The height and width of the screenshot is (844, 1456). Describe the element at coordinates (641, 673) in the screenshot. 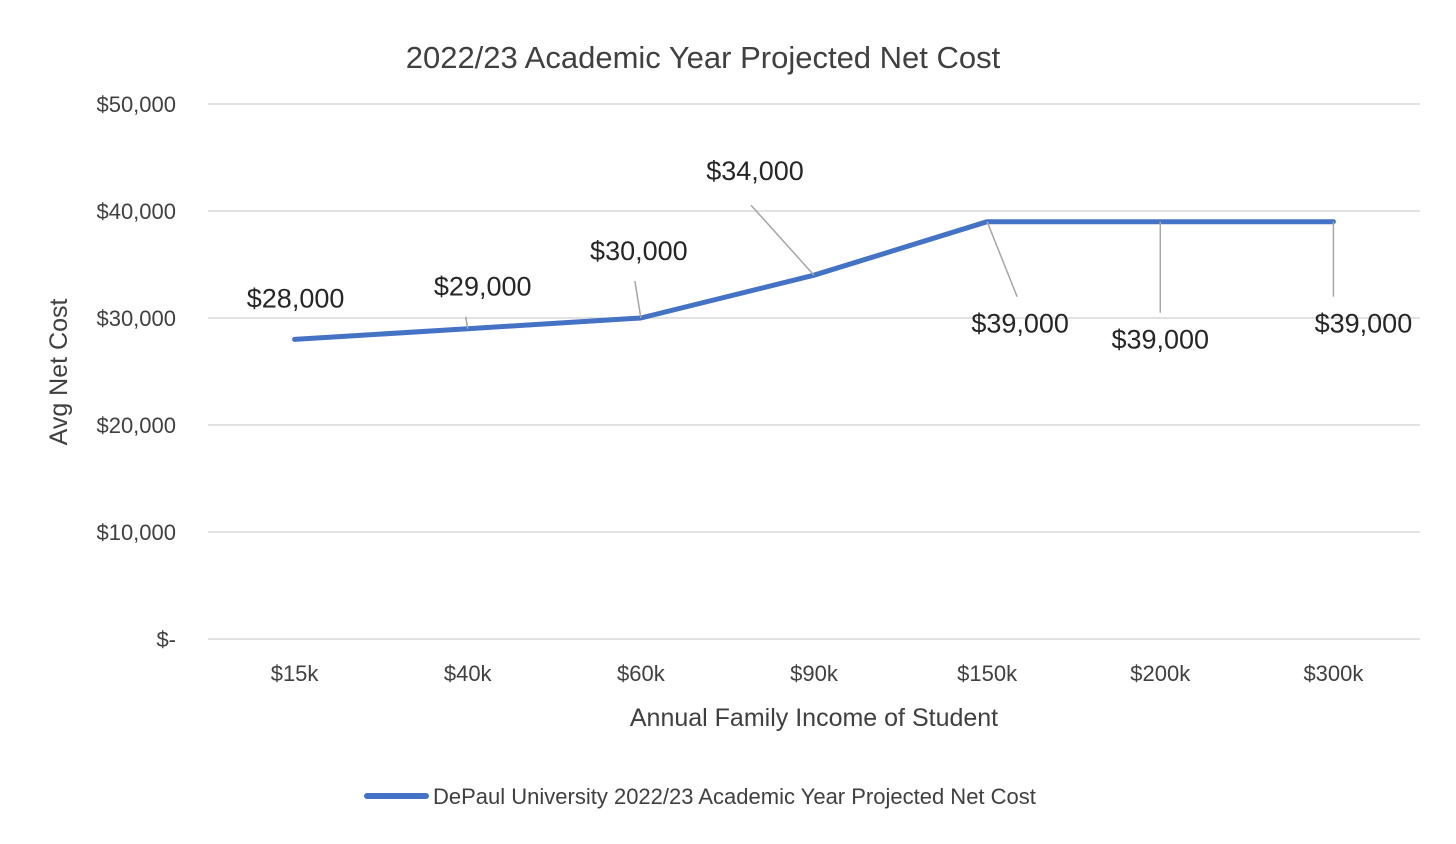

I see `x-tick-label: $60k` at that location.